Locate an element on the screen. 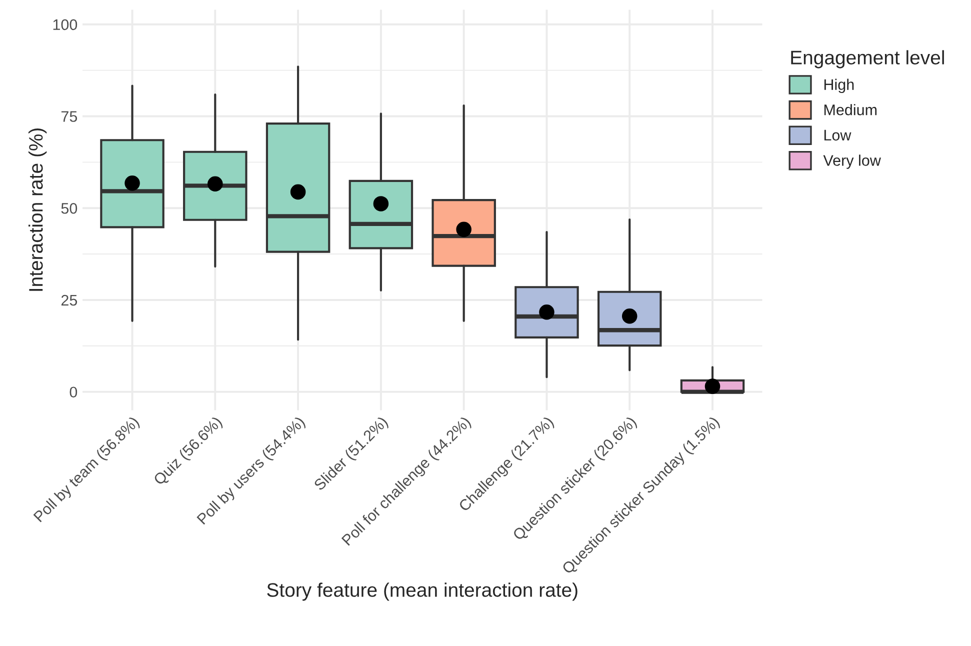 The image size is (971, 646). y-tick-label: 0 is located at coordinates (74, 392).